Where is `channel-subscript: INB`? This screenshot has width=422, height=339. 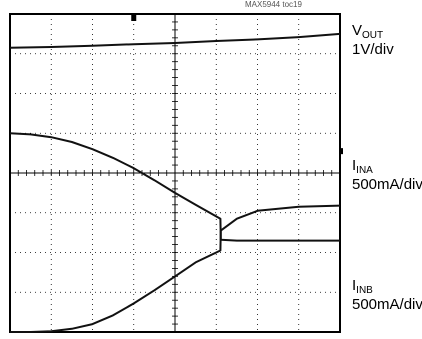 channel-subscript: INB is located at coordinates (364, 290).